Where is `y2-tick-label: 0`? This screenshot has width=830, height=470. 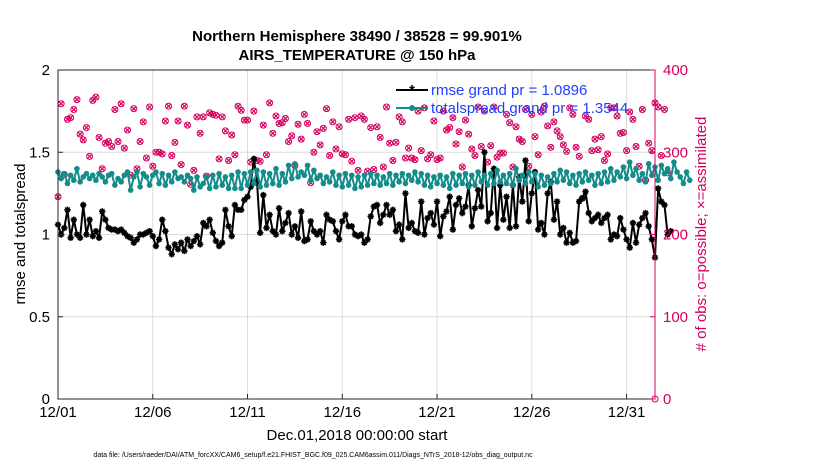 y2-tick-label: 0 is located at coordinates (667, 399).